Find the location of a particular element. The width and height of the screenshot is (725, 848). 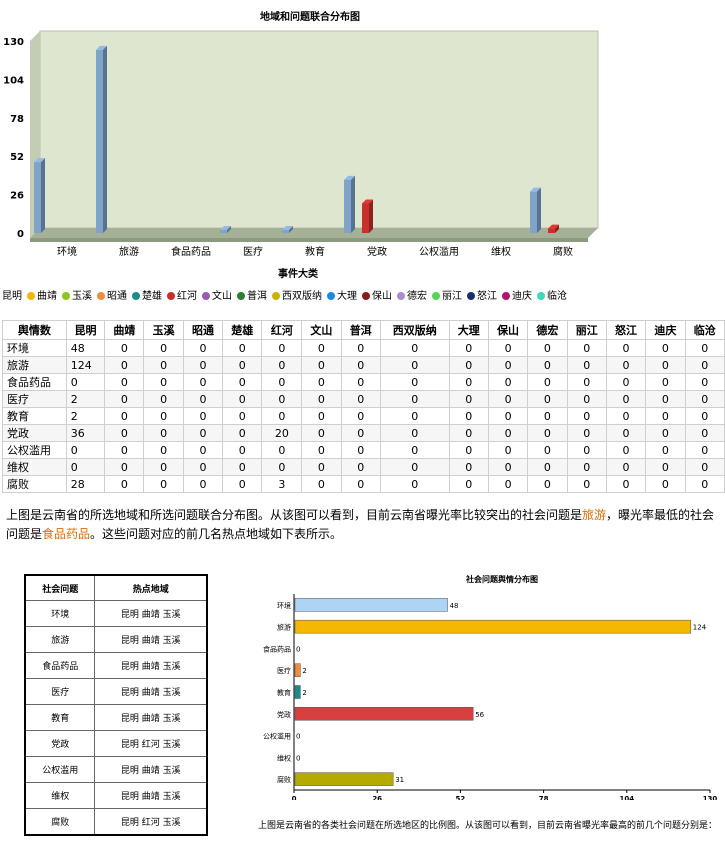

table1-cell: 2 is located at coordinates (85, 399).